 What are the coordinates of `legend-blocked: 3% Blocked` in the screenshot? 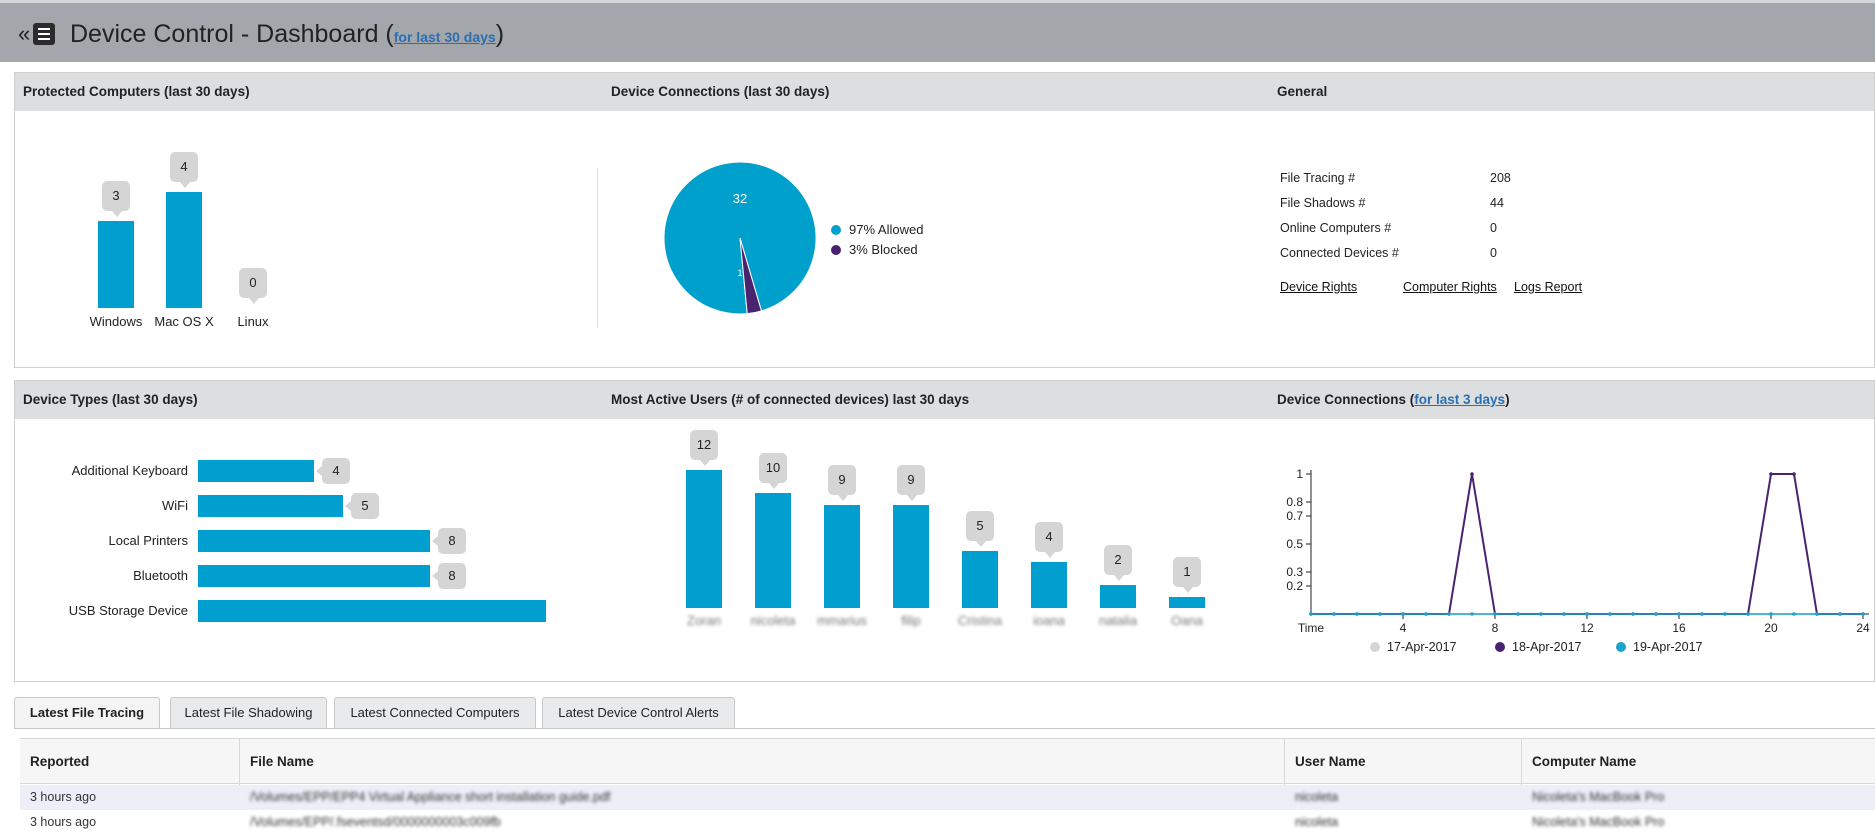 It's located at (874, 249).